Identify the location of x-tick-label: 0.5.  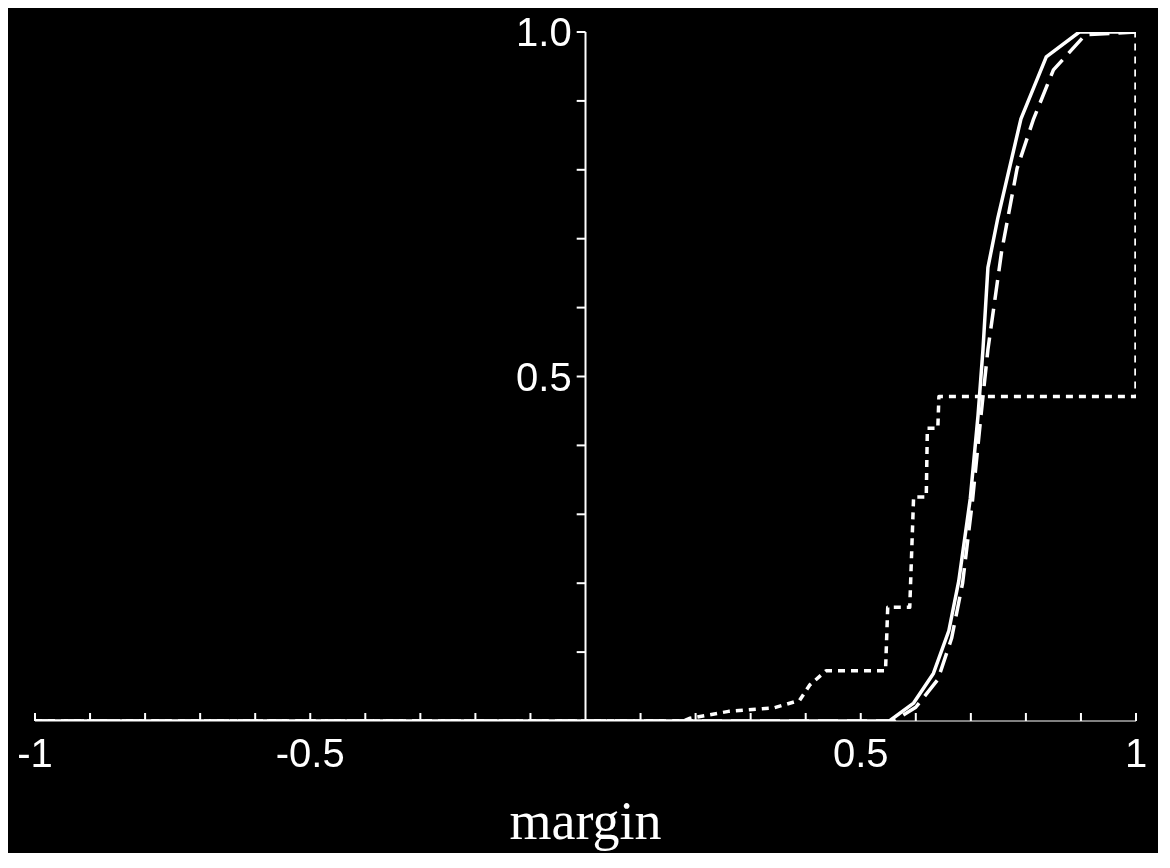
(860, 753).